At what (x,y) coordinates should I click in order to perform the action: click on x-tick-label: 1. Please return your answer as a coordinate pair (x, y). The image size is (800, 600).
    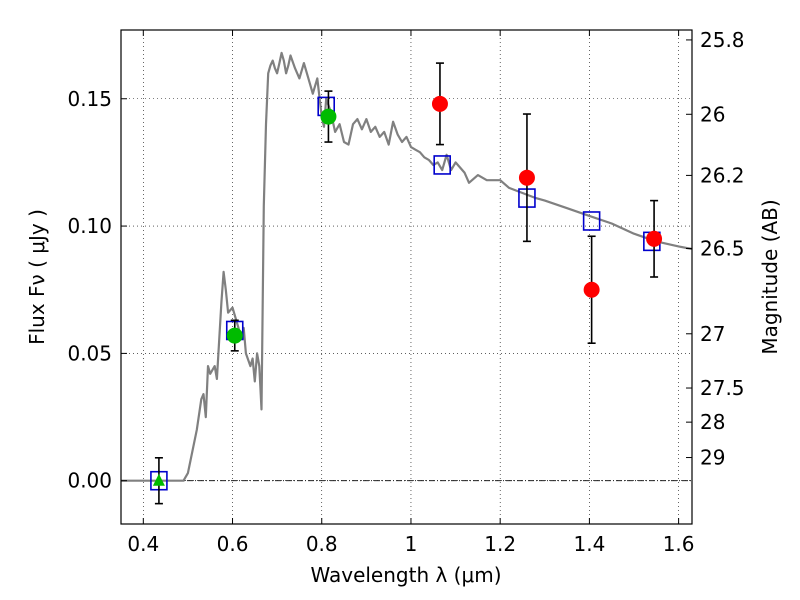
    Looking at the image, I should click on (411, 544).